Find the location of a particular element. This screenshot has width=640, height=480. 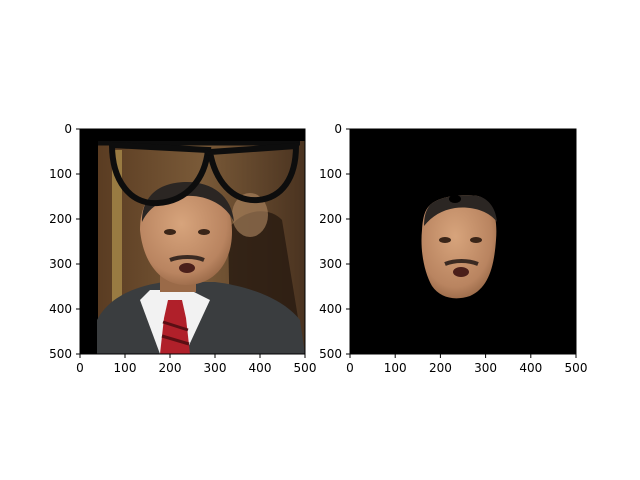

glasses-bridge is located at coordinates (209, 152).